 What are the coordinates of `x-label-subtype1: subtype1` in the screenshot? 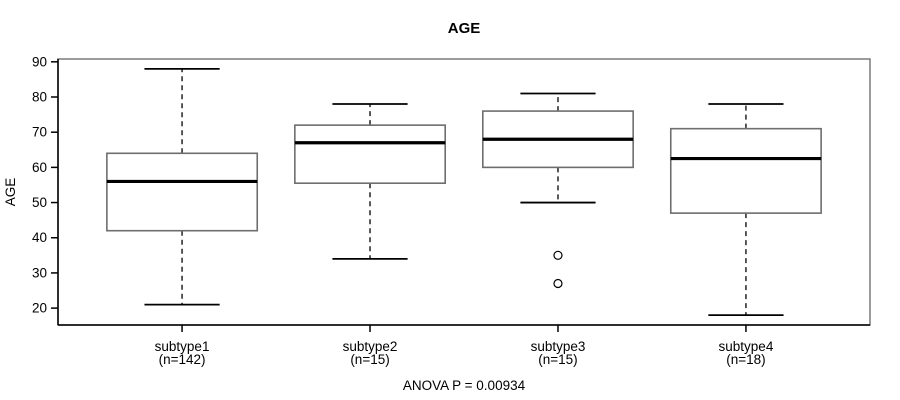 It's located at (182, 346).